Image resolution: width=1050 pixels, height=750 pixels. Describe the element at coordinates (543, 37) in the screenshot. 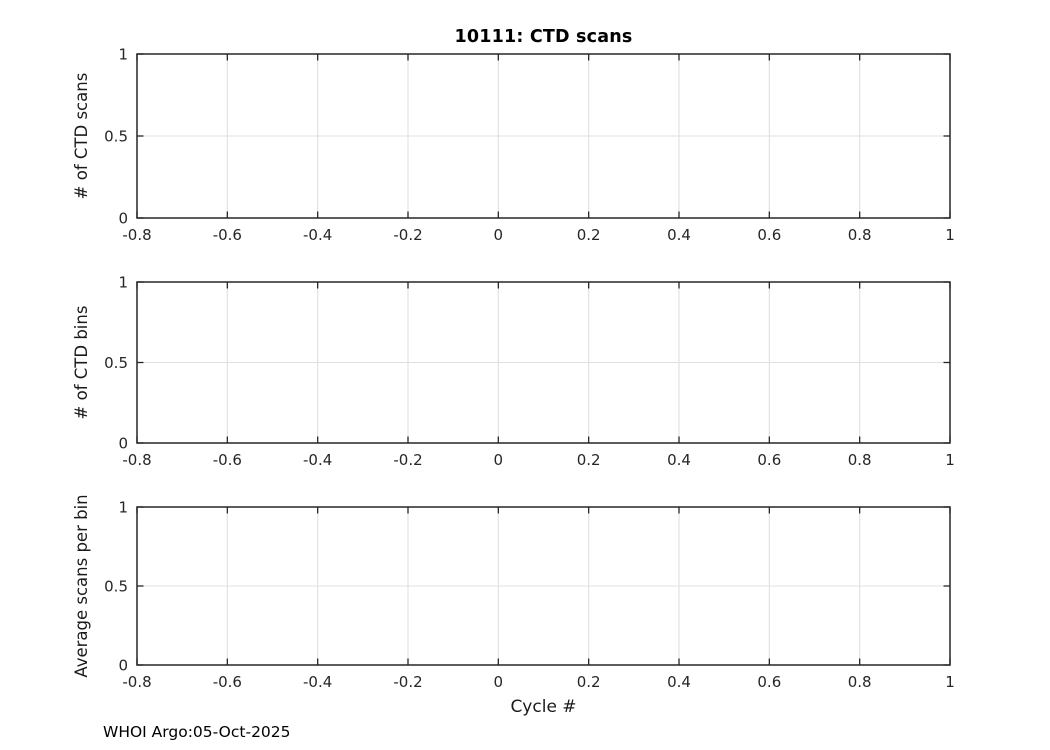

I see `figure-title: 10111: CTD scans` at that location.